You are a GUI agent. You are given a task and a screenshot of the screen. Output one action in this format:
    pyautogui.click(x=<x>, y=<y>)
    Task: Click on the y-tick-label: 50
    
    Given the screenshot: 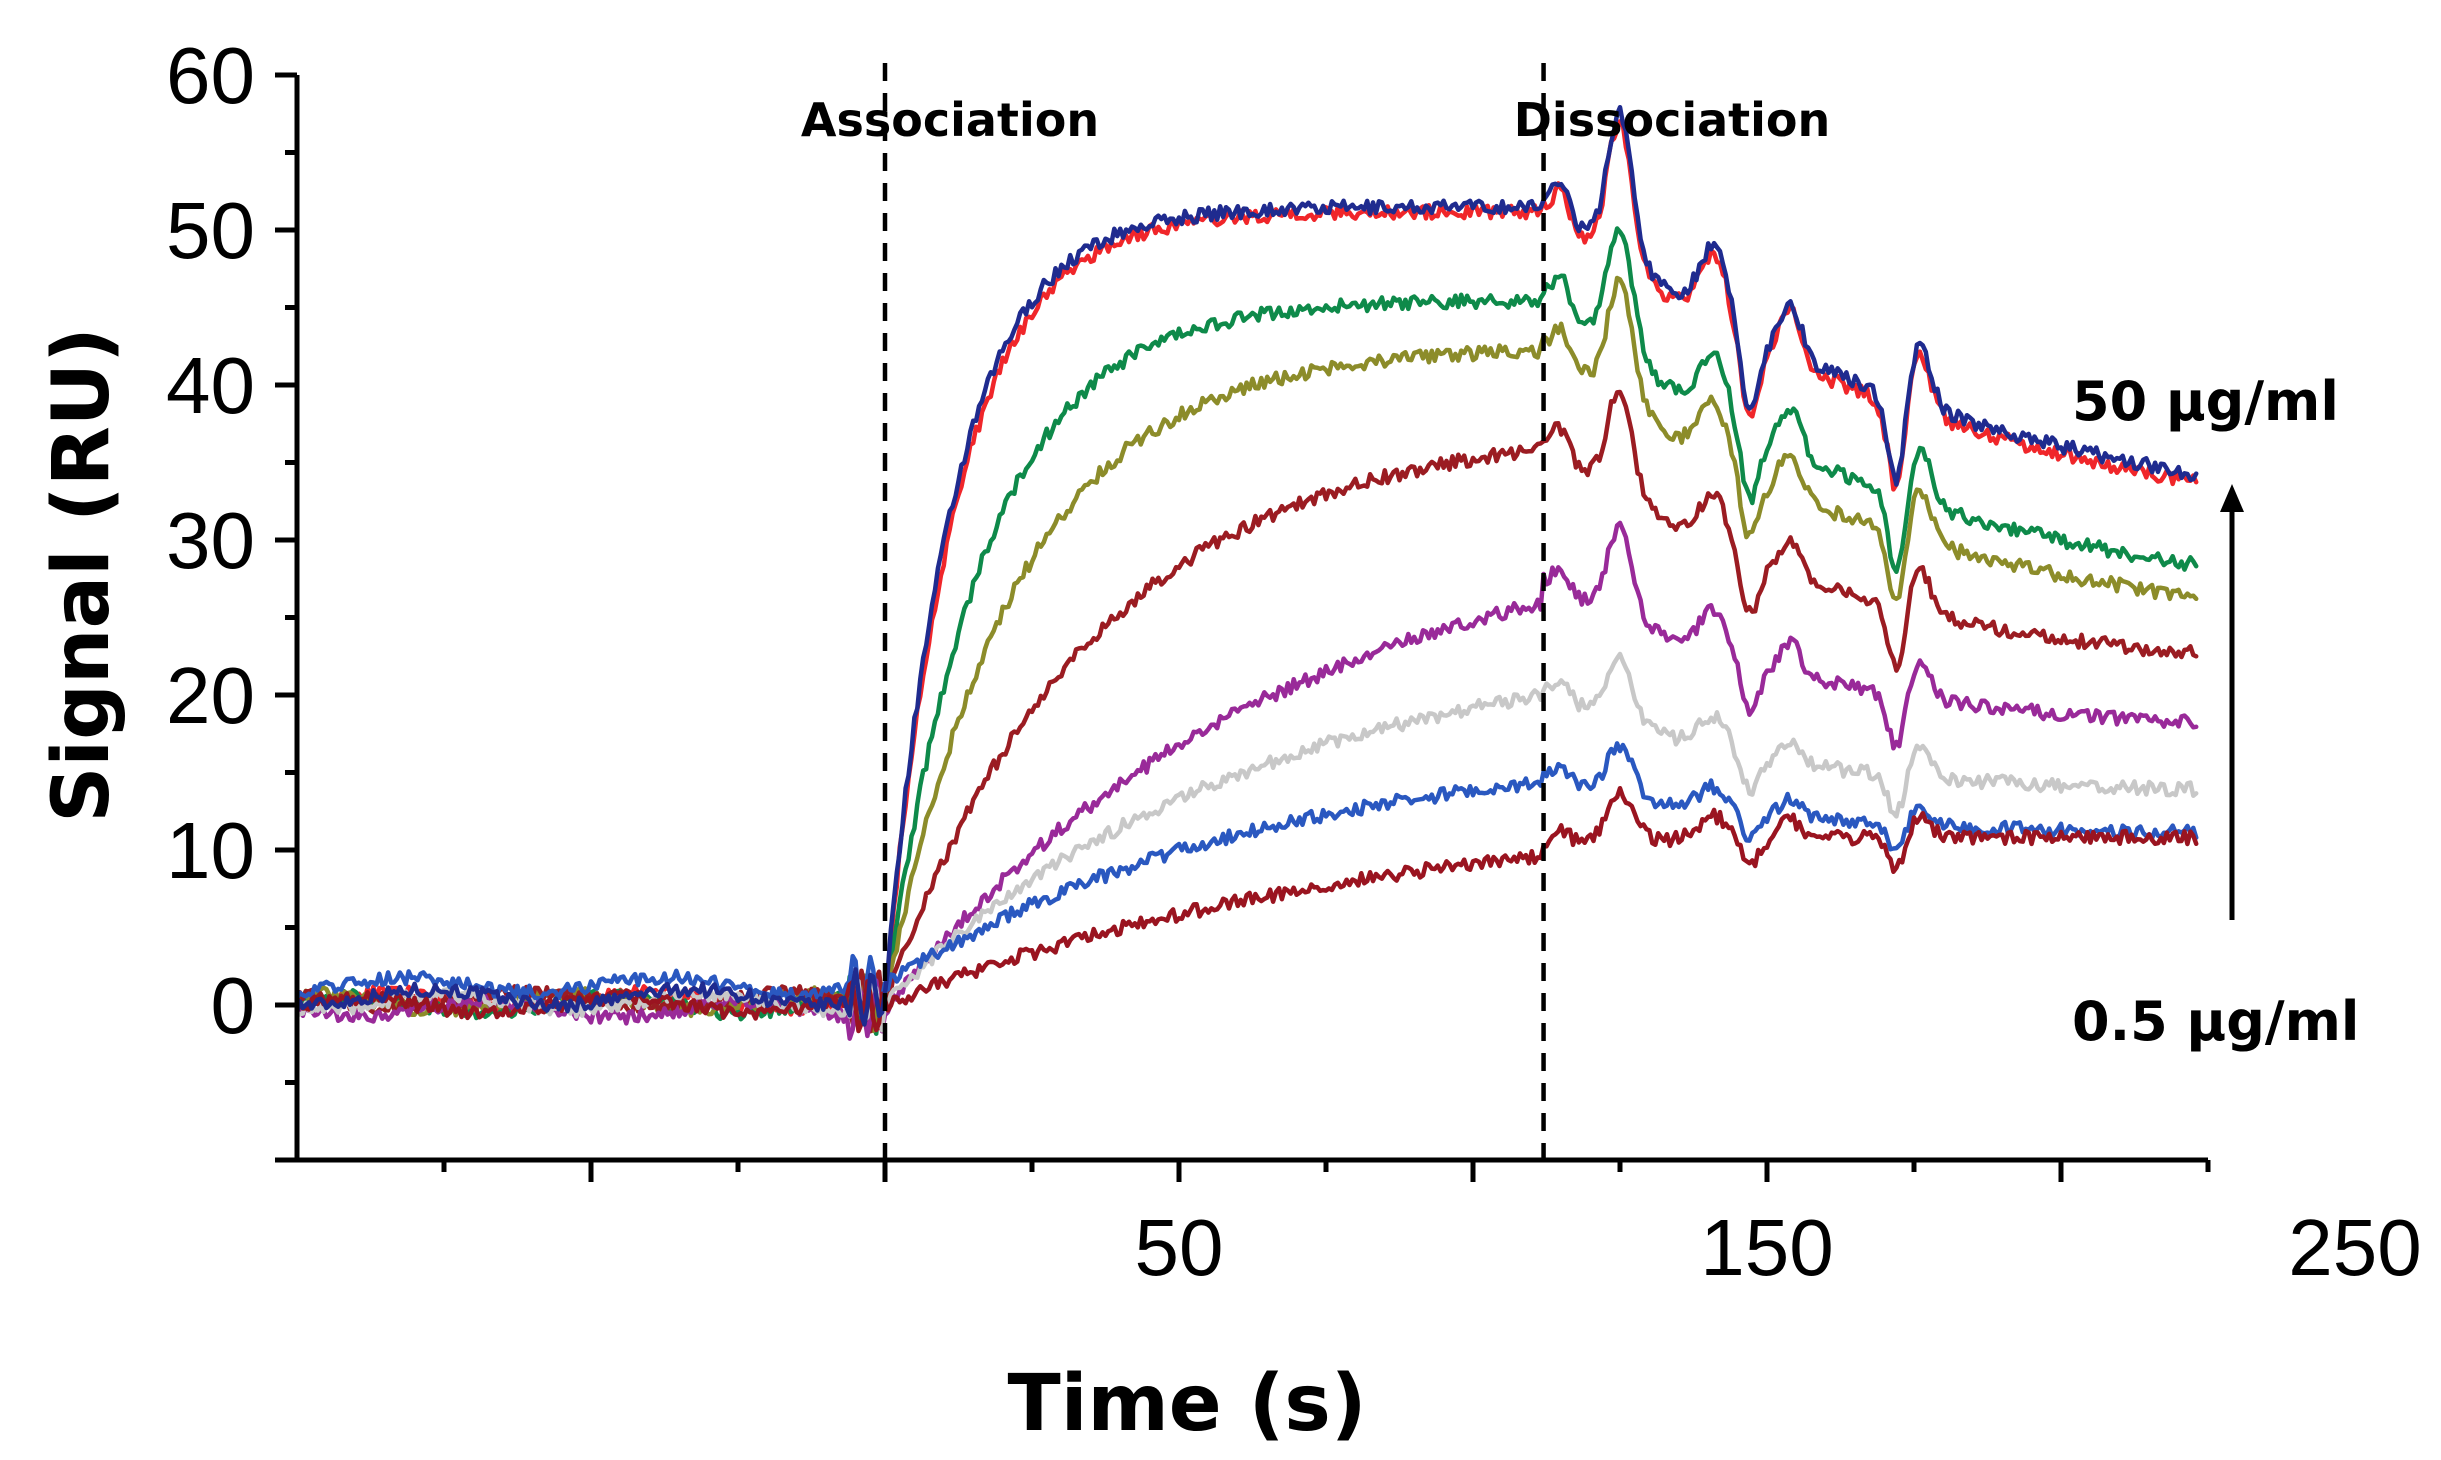 What is the action you would take?
    pyautogui.click(x=210, y=230)
    